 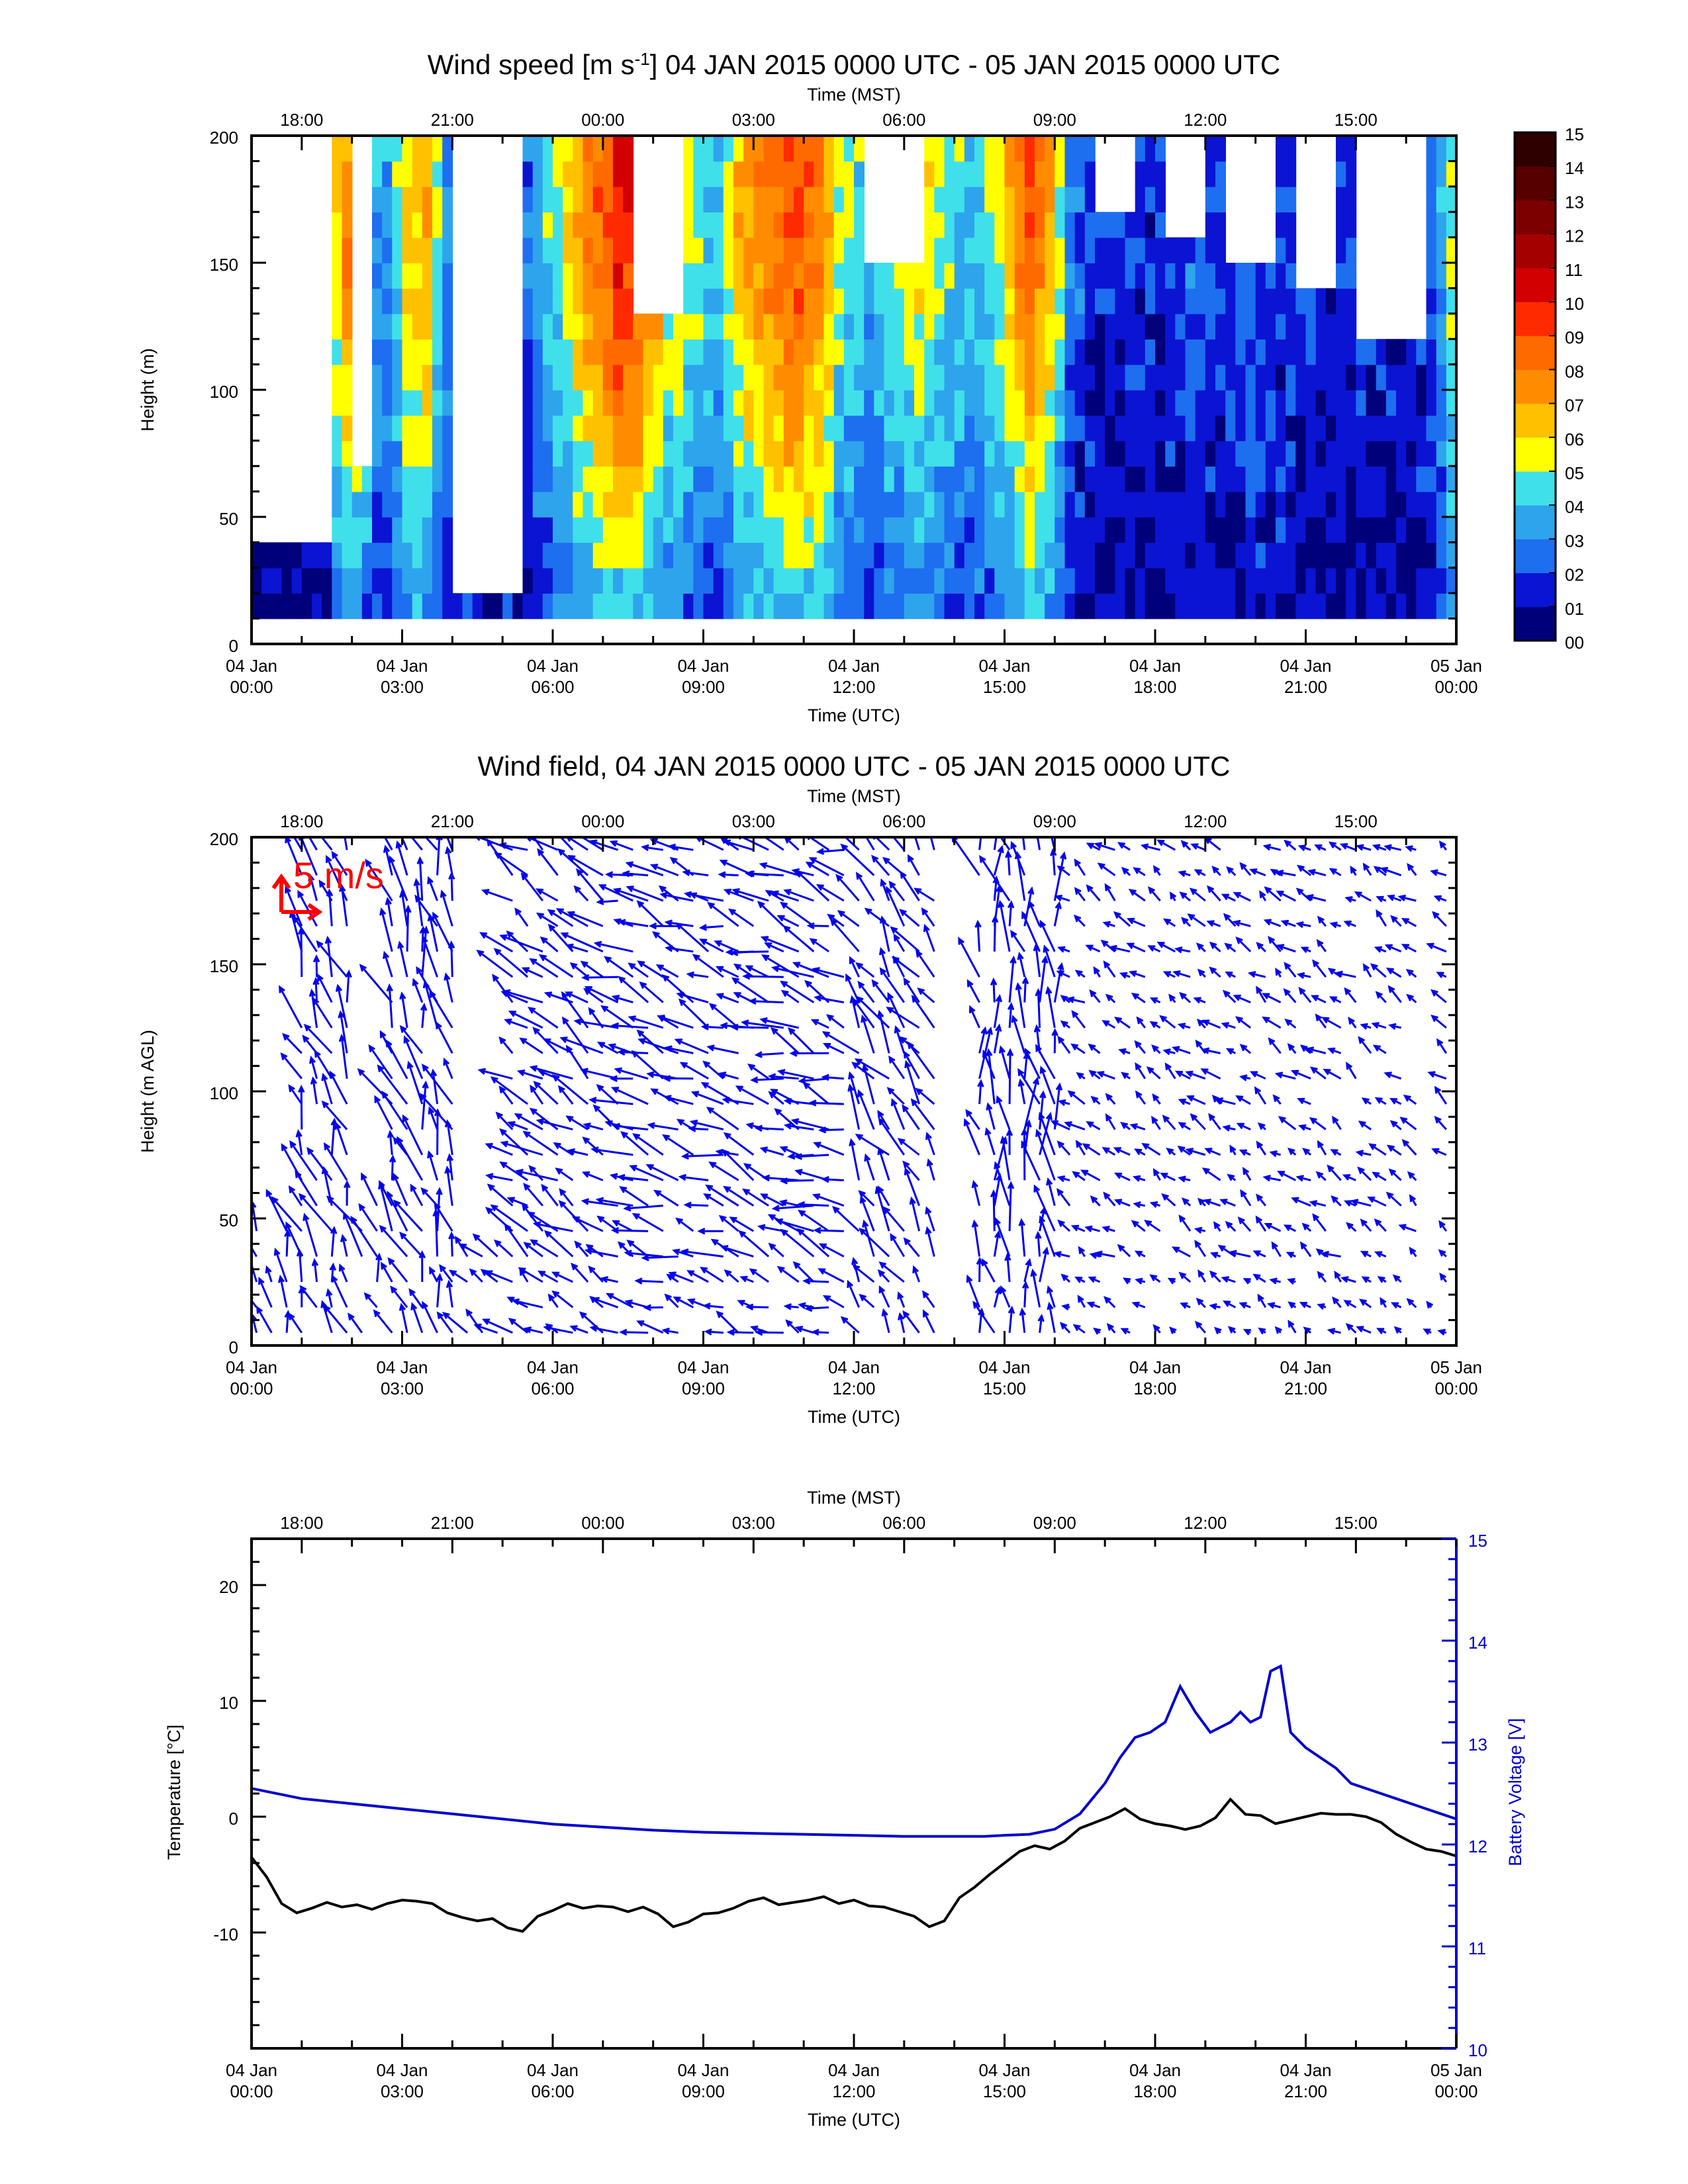 What do you see at coordinates (903, 120) in the screenshot?
I see `mst-tick-label: 06:00` at bounding box center [903, 120].